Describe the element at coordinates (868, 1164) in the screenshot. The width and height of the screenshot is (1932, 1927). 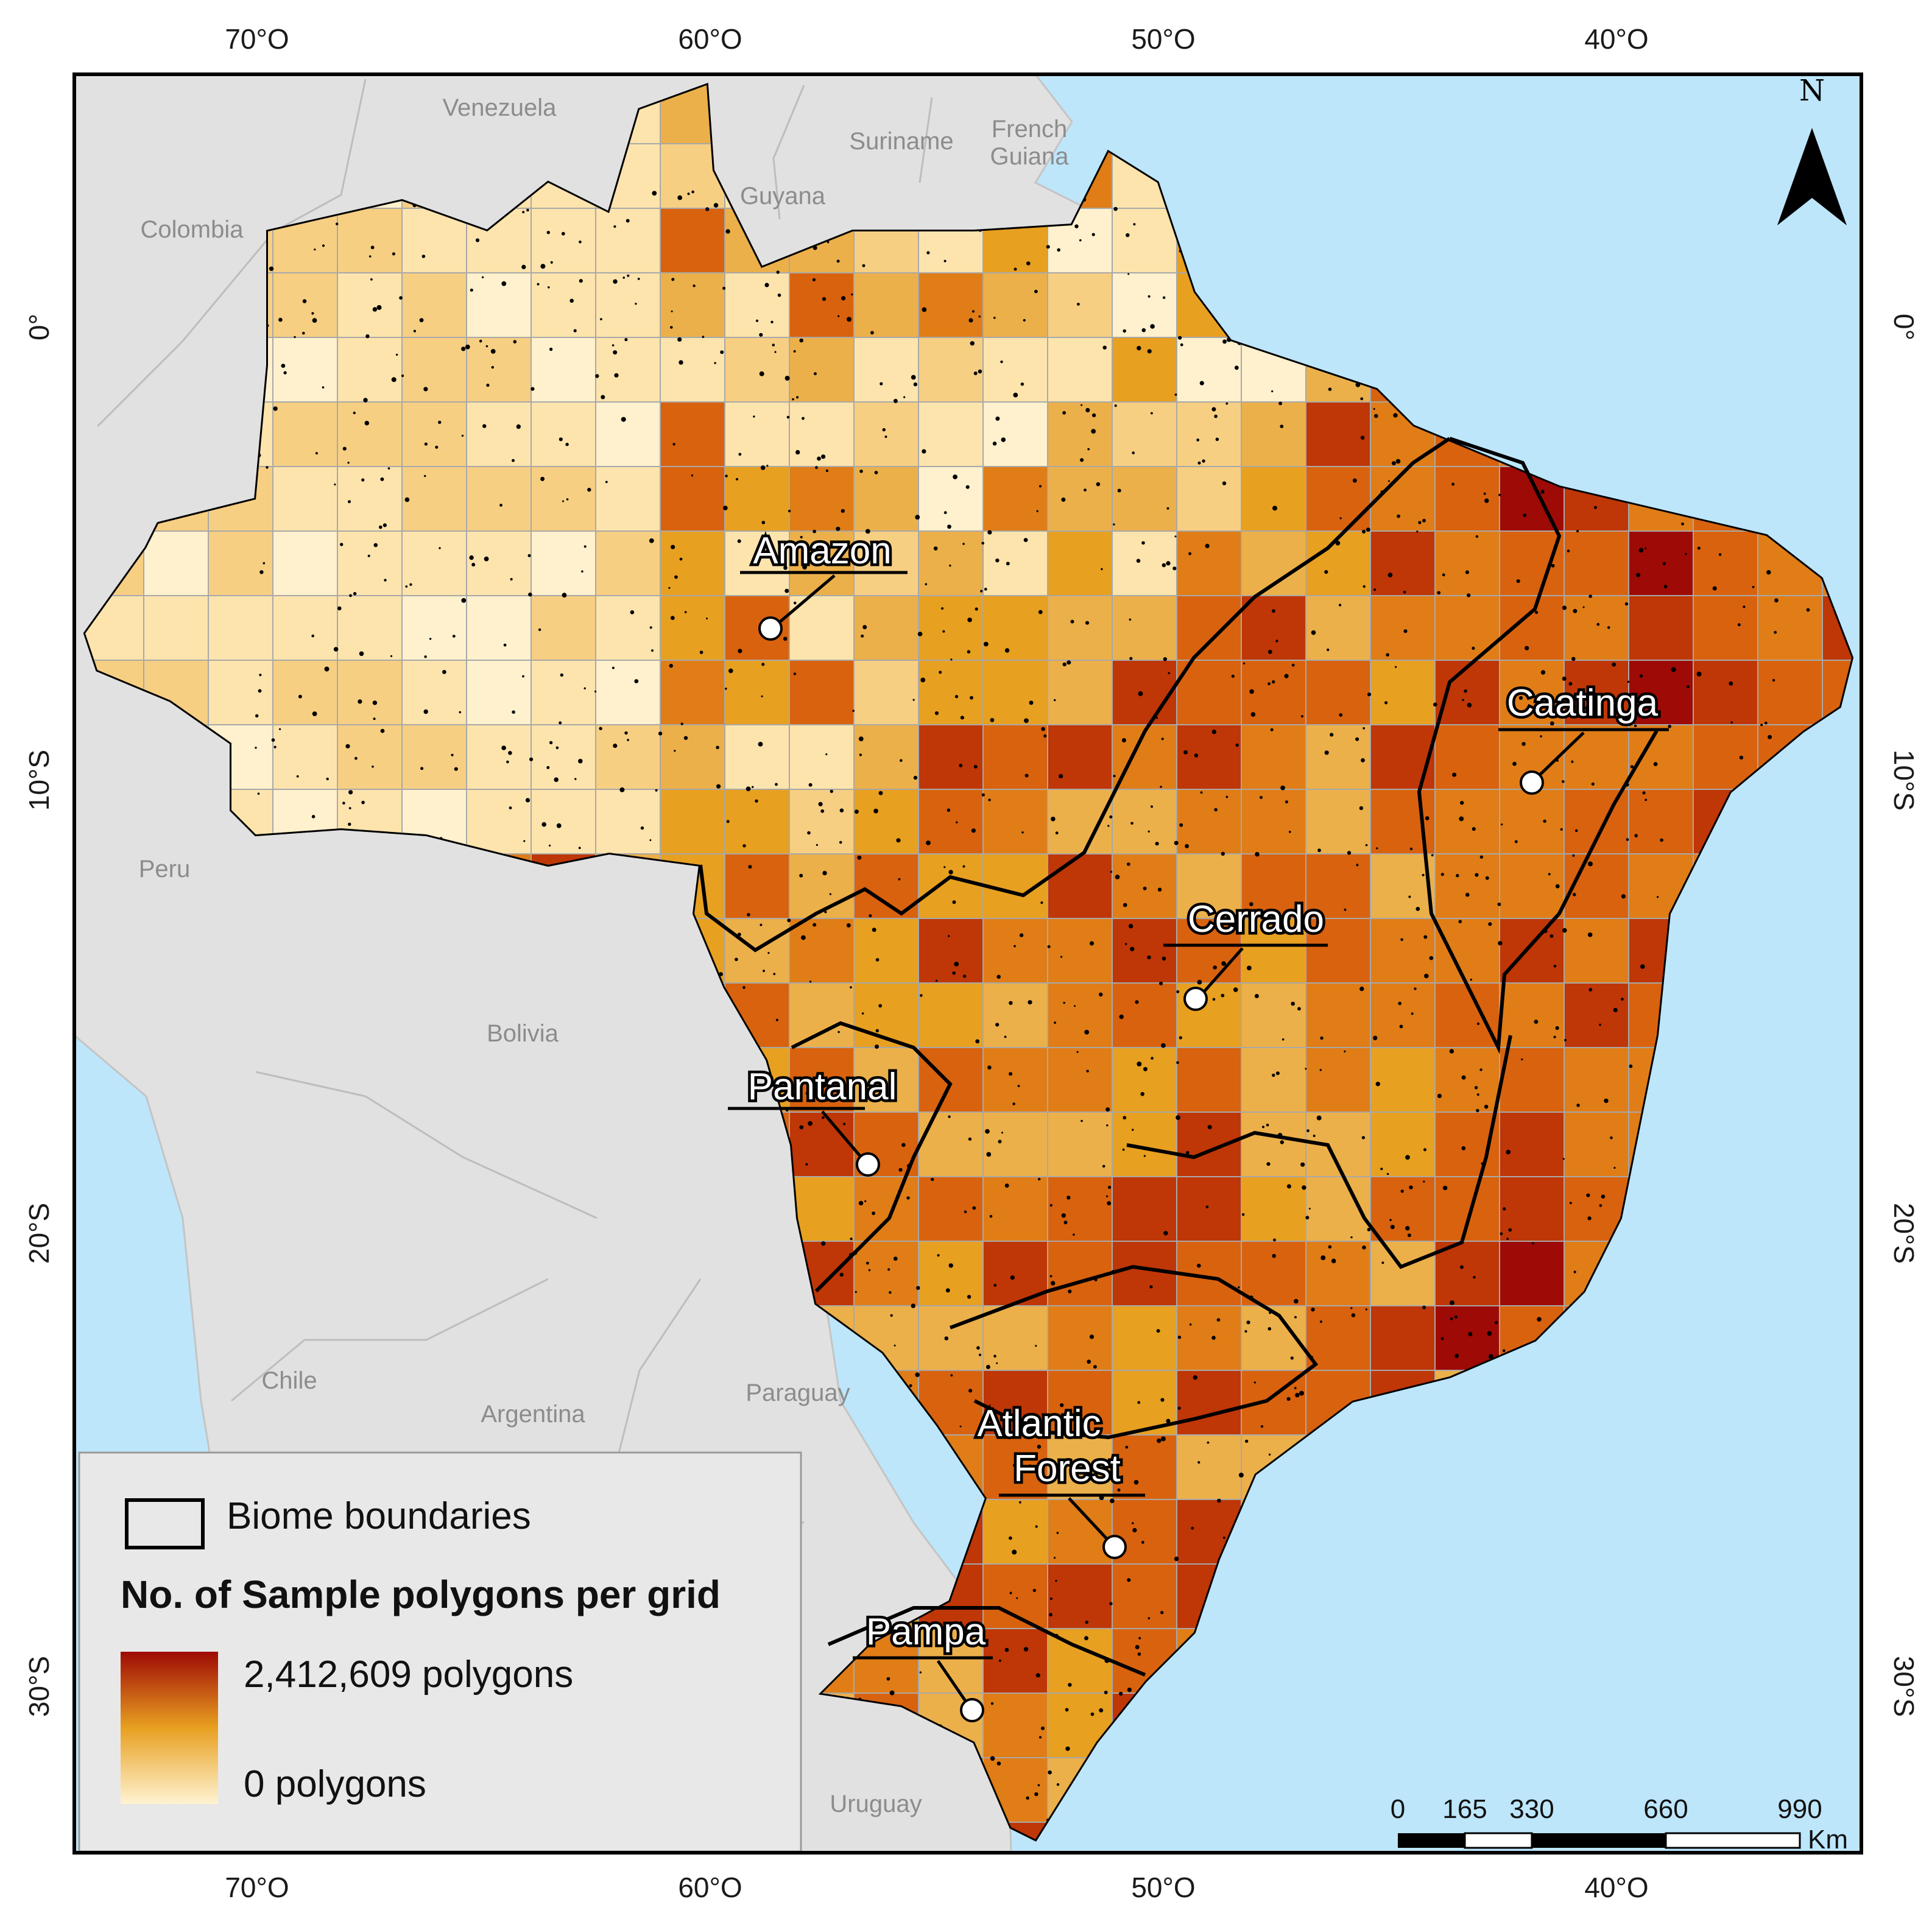
I see `biome-marker-pantanal` at that location.